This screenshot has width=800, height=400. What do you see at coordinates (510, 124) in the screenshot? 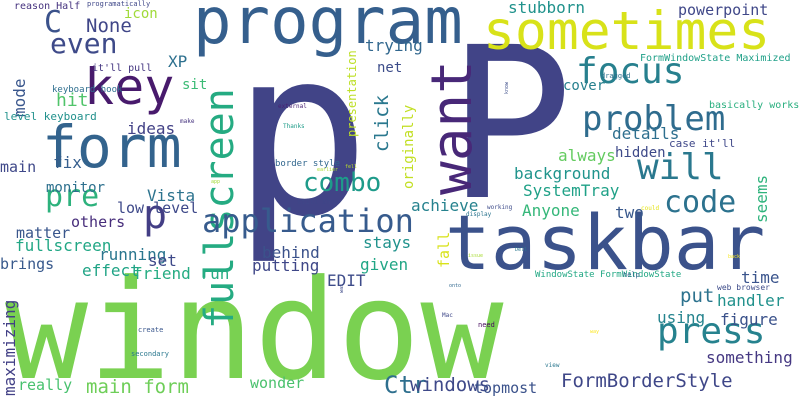
I see `cloud-word: P` at bounding box center [510, 124].